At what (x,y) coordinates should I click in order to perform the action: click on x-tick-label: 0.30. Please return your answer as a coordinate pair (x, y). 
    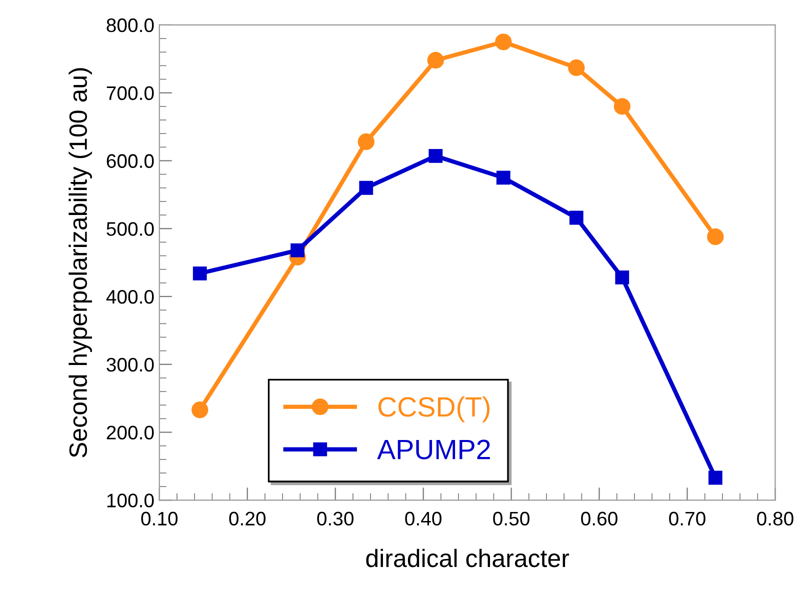
    Looking at the image, I should click on (335, 519).